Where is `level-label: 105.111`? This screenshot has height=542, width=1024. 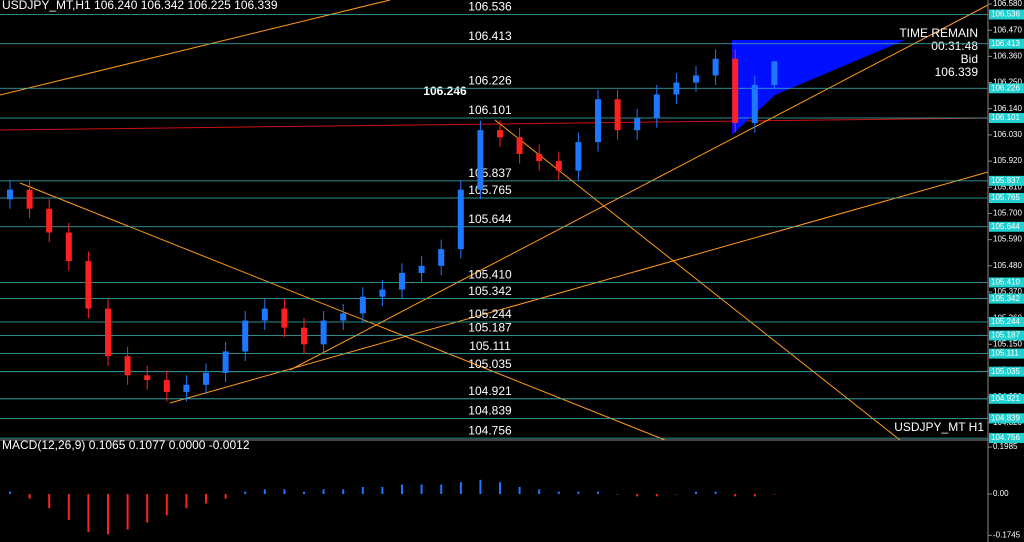 level-label: 105.111 is located at coordinates (490, 346).